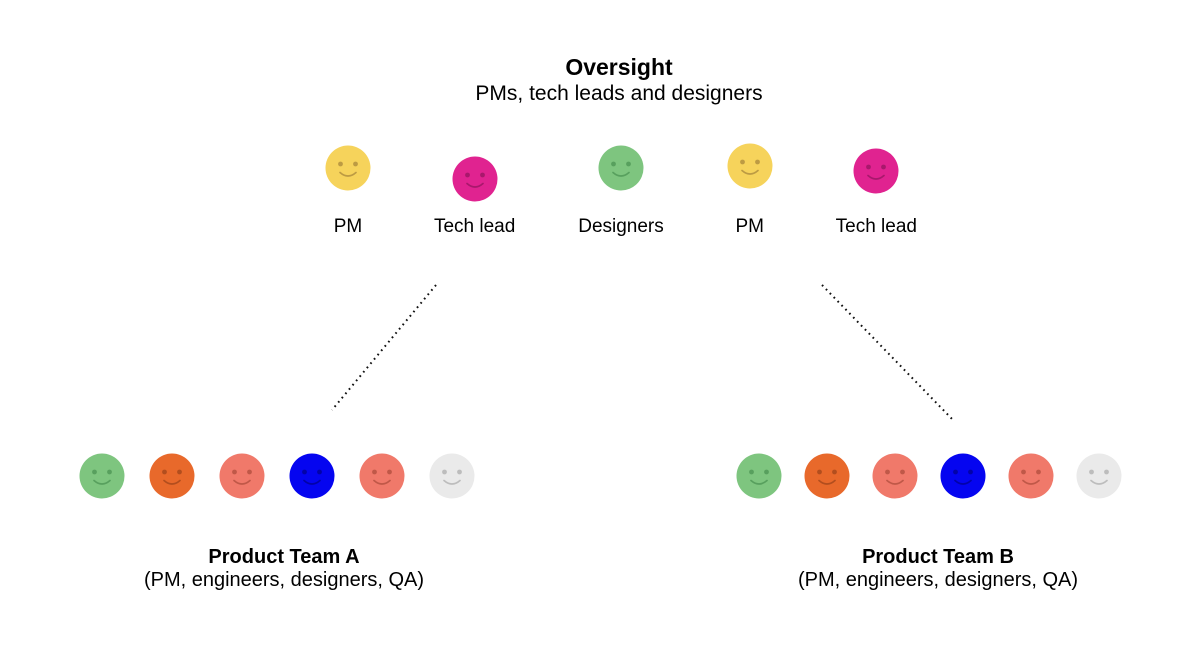  I want to click on team-b-faces-row, so click(929, 476).